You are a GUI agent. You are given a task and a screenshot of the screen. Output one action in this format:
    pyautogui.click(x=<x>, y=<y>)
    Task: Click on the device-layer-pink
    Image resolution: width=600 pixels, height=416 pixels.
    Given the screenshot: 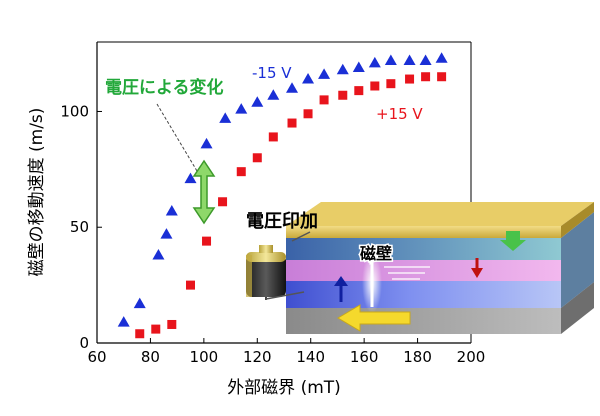 What is the action you would take?
    pyautogui.click(x=423, y=270)
    